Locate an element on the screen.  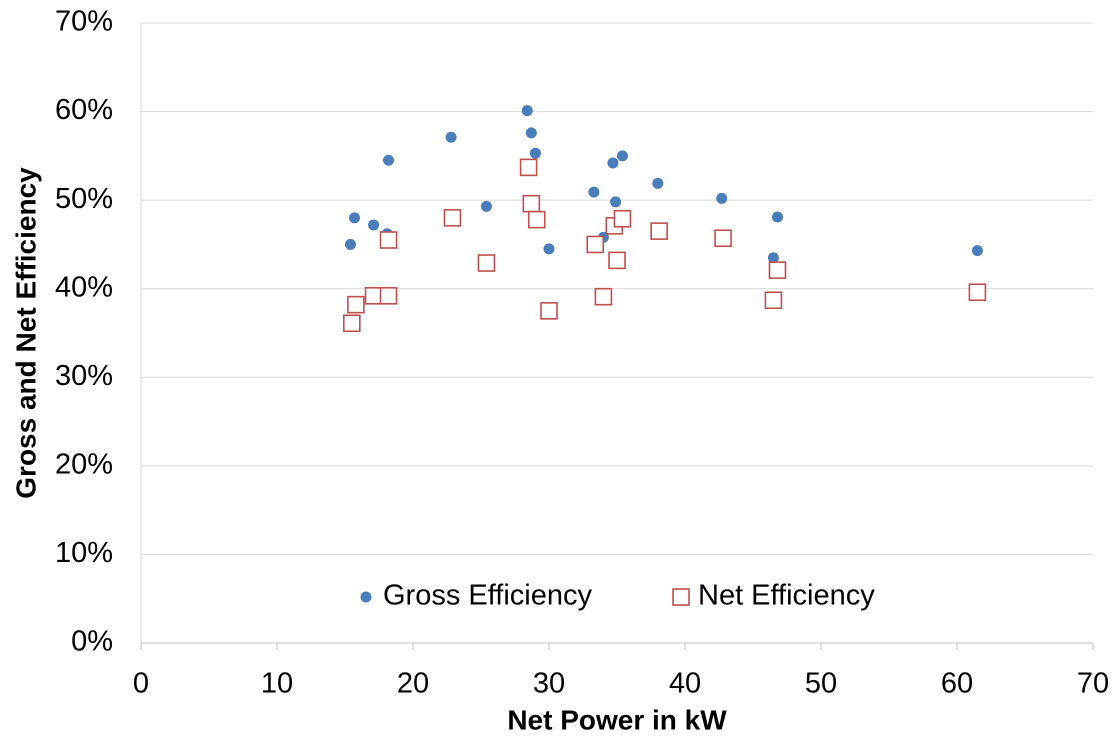
y-tick-label: 50% is located at coordinates (84, 199).